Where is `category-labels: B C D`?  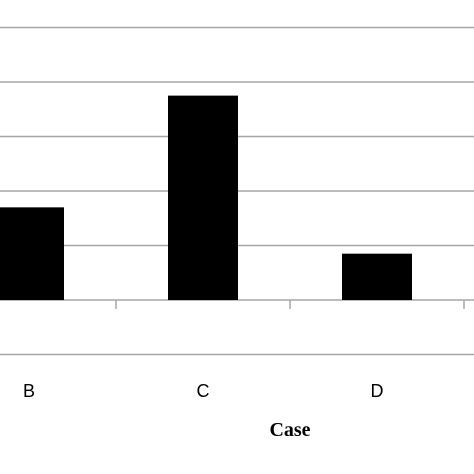 category-labels: B C D is located at coordinates (203, 391).